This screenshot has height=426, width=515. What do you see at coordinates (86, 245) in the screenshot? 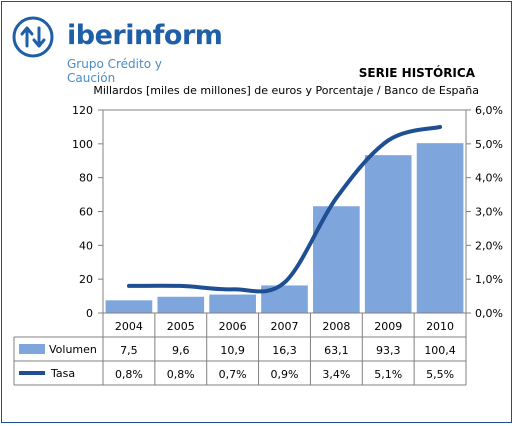
I see `left-axis-tick-label: 40` at bounding box center [86, 245].